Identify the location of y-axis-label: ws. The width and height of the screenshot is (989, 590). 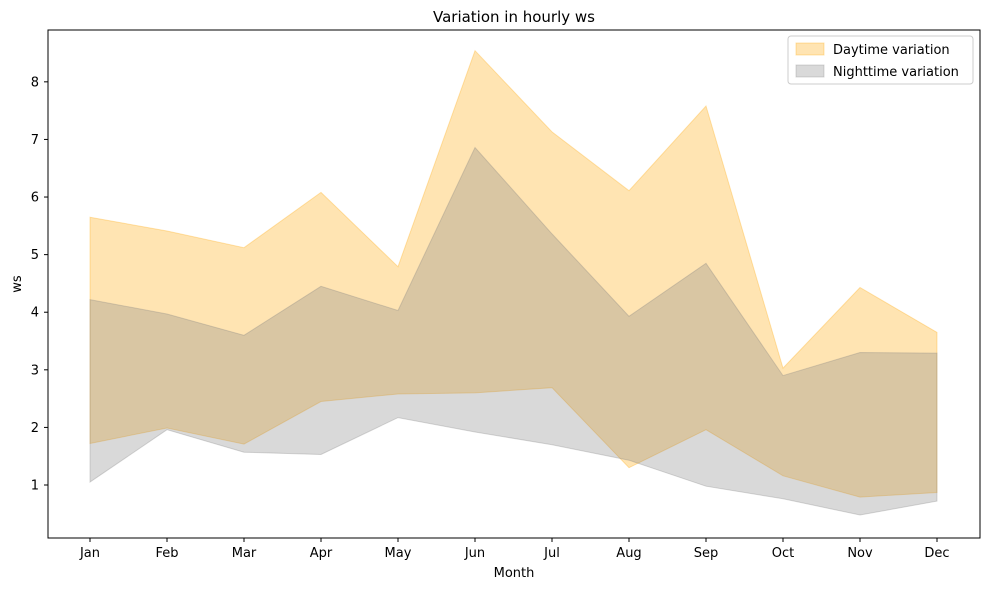
(17, 284).